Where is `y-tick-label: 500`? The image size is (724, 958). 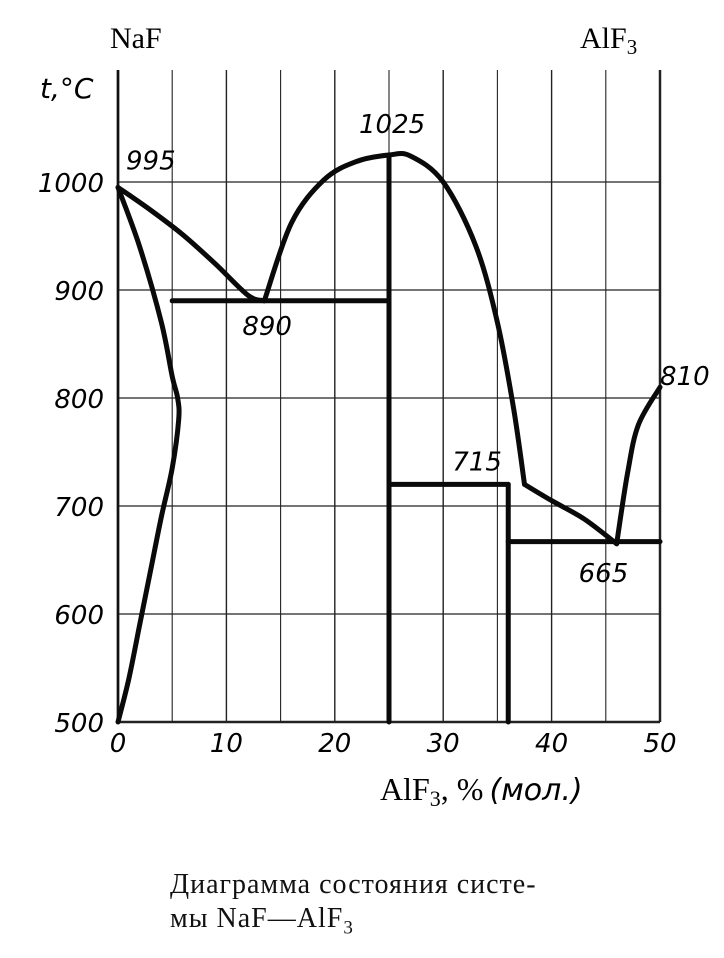
y-tick-label: 500 is located at coordinates (79, 724).